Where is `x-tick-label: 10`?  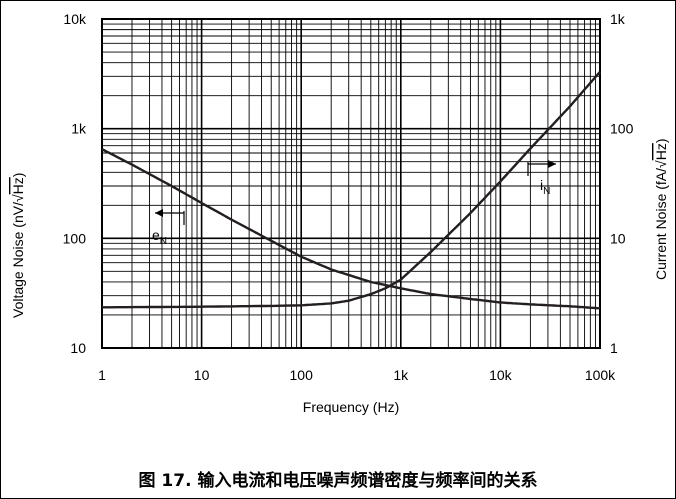 x-tick-label: 10 is located at coordinates (202, 375).